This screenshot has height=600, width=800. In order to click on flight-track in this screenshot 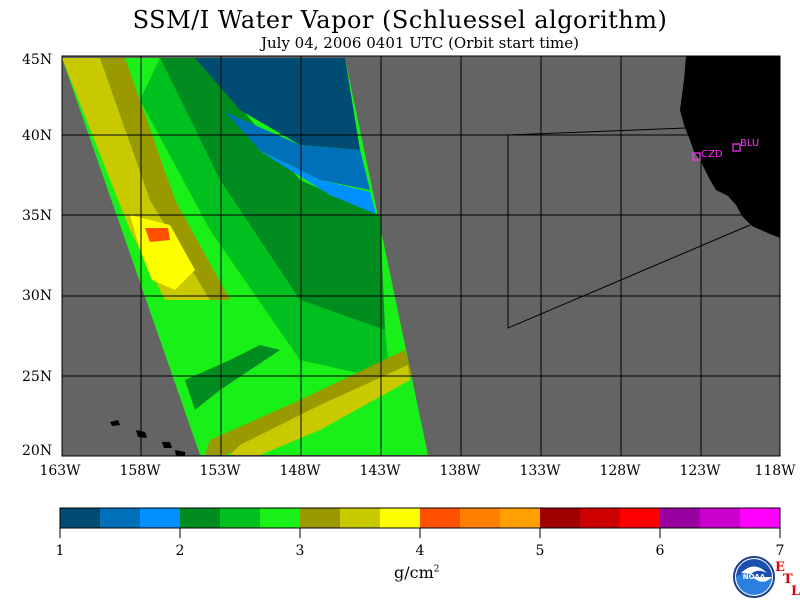, I will do `click(629, 228)`.